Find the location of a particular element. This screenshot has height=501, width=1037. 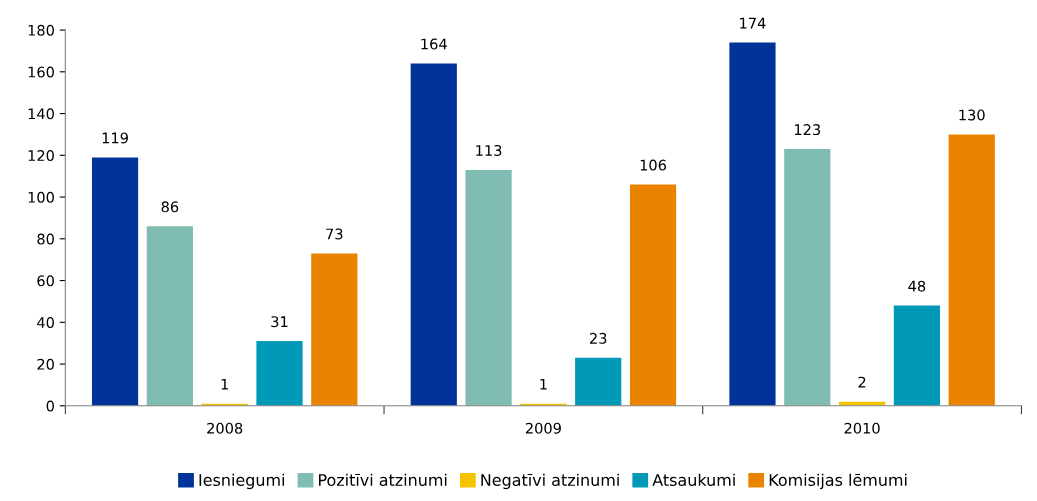

data-label: 123 is located at coordinates (807, 130).